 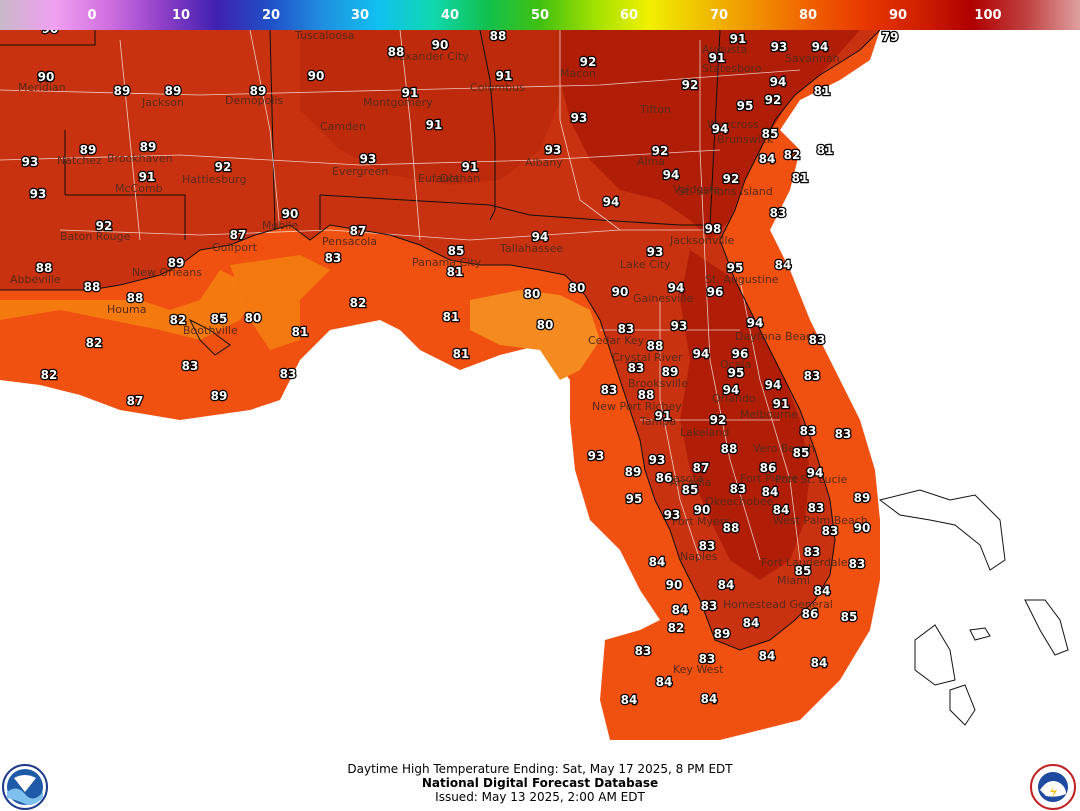 I want to click on city-label: Waycross, so click(x=733, y=124).